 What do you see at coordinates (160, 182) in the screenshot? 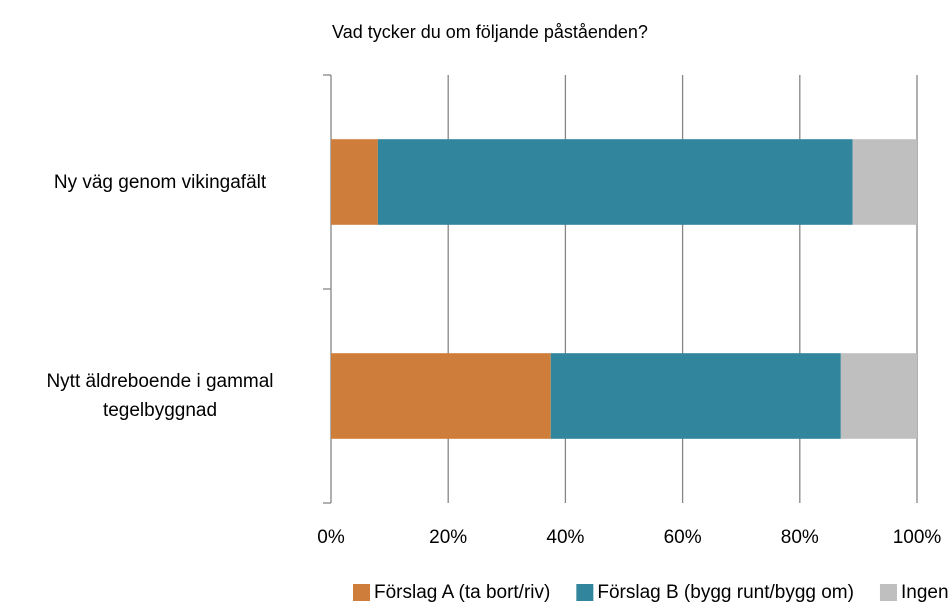
I see `y-tick-label: Ny väg genom vikingafält` at bounding box center [160, 182].